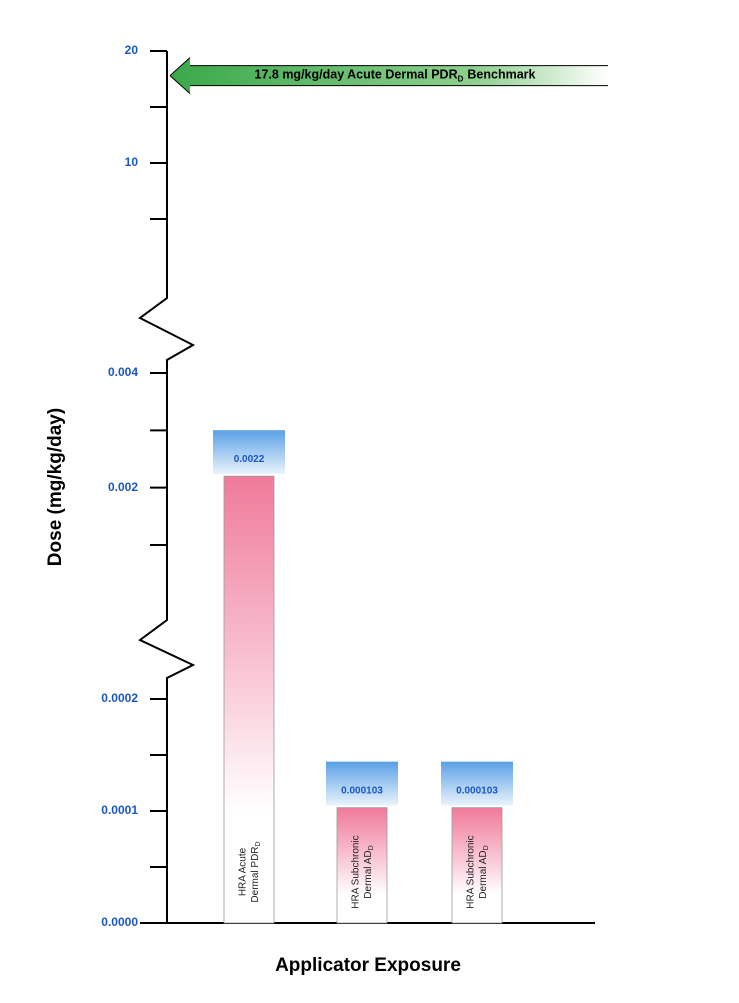  Describe the element at coordinates (123, 372) in the screenshot. I see `y-tick-label: 0.004` at that location.